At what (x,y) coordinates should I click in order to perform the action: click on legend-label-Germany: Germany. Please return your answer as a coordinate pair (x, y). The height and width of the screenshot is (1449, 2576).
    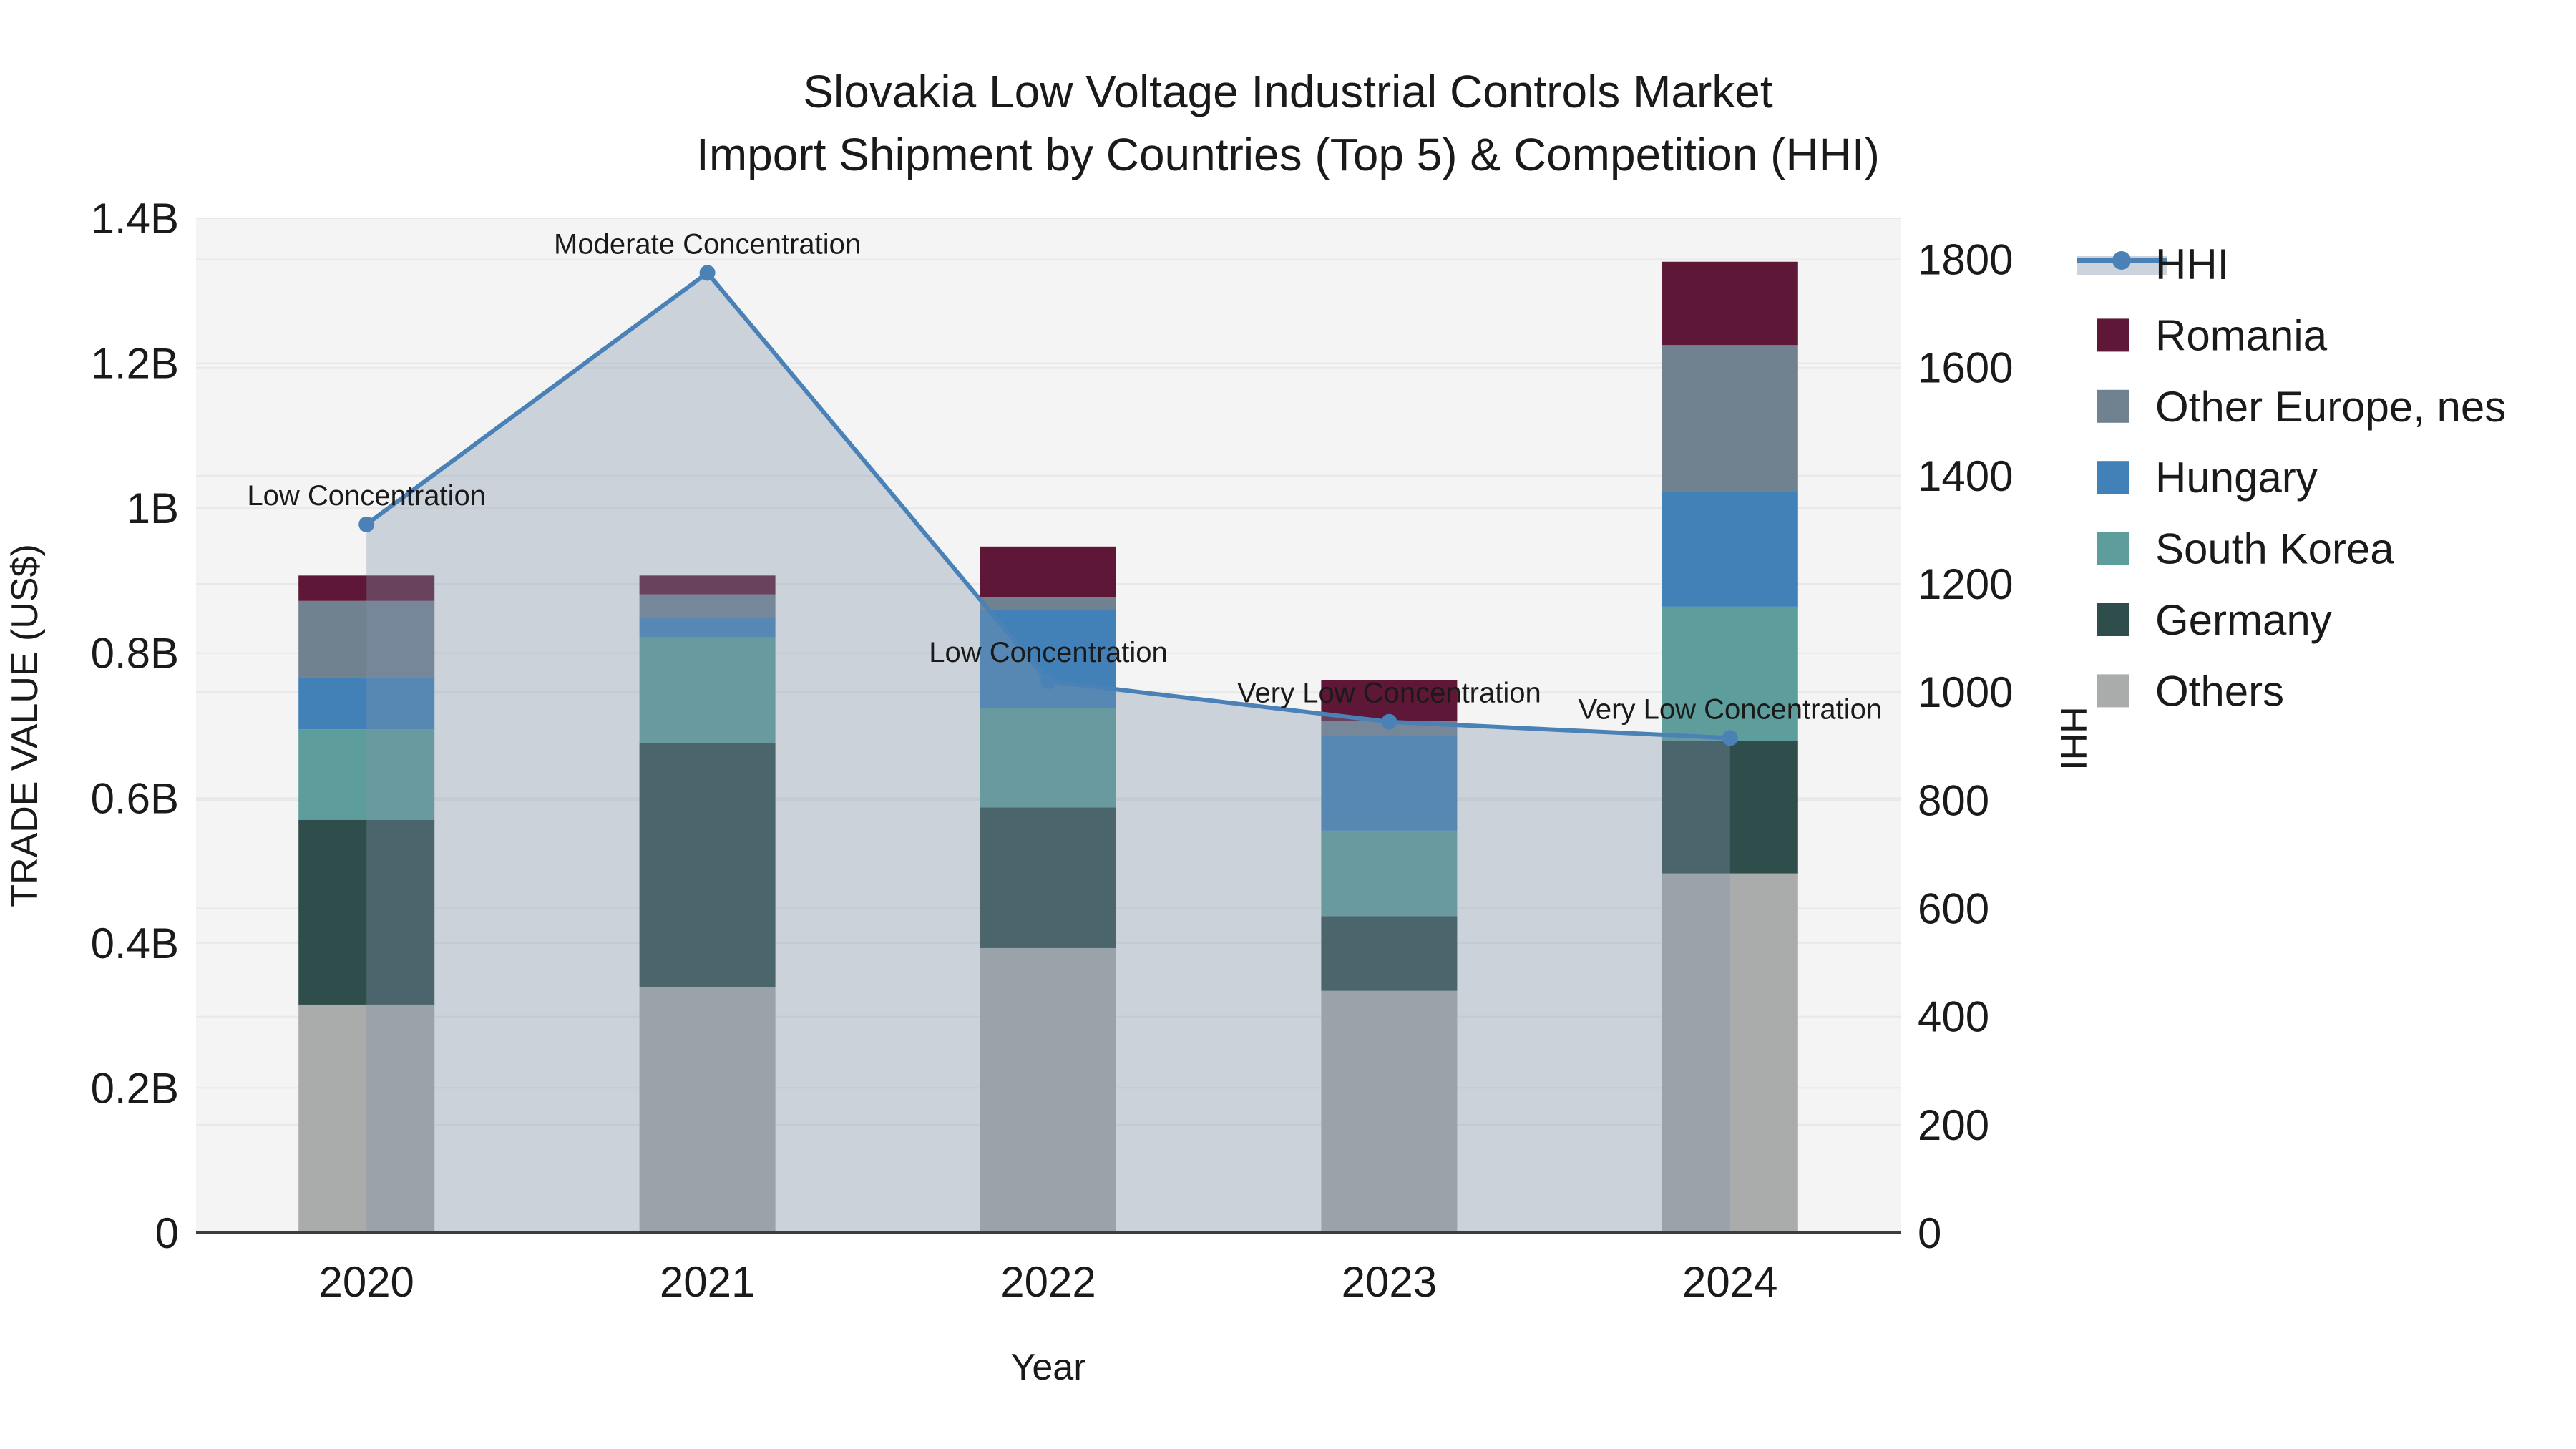
    Looking at the image, I should click on (2243, 620).